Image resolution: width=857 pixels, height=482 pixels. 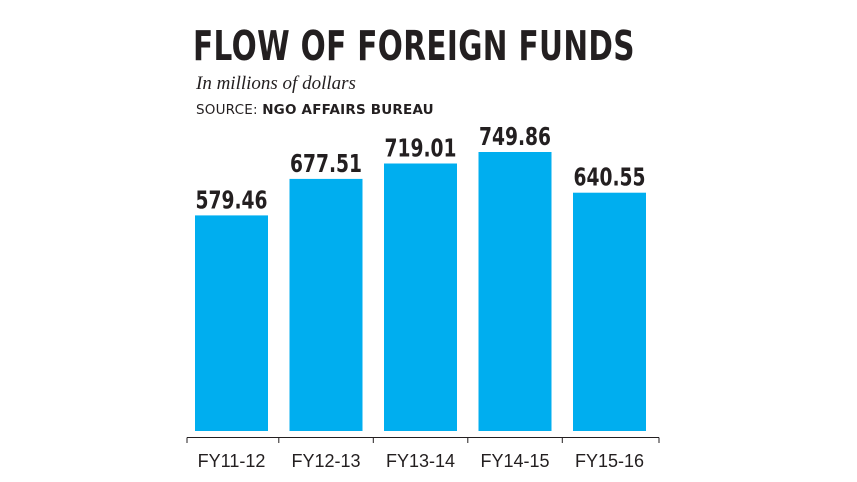 I want to click on category-label: FY11-12, so click(x=232, y=461).